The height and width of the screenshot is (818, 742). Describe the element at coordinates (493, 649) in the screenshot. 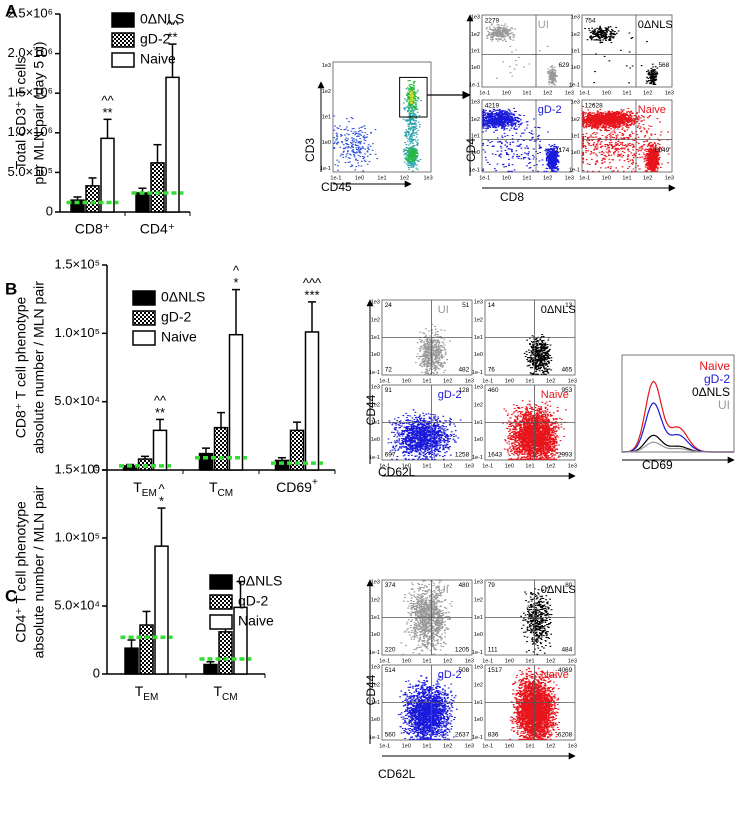

I see `quadrant-count: 111` at that location.